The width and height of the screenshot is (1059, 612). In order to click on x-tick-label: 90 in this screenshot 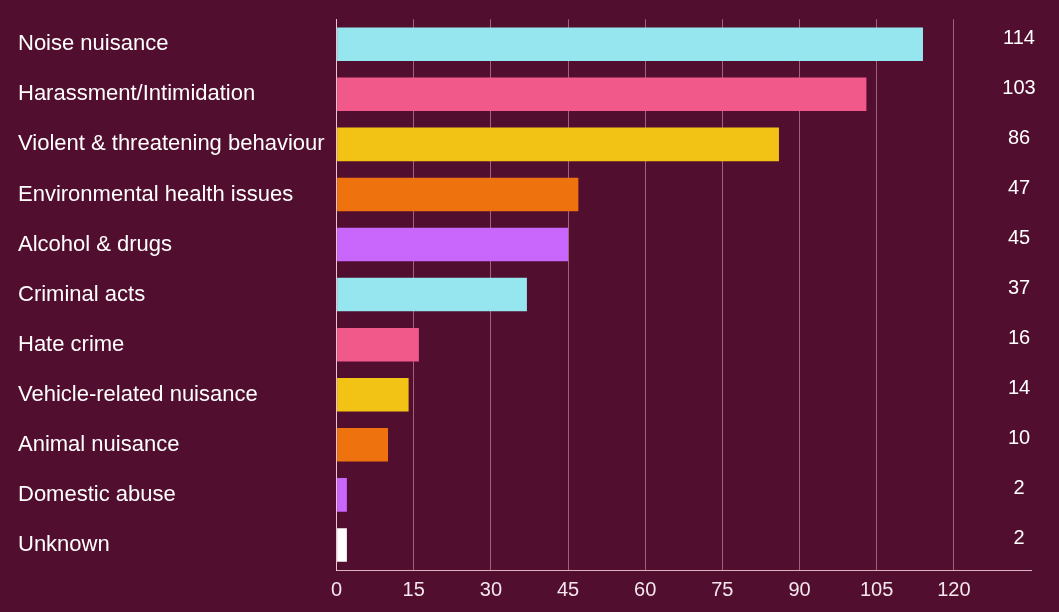, I will do `click(799, 588)`.